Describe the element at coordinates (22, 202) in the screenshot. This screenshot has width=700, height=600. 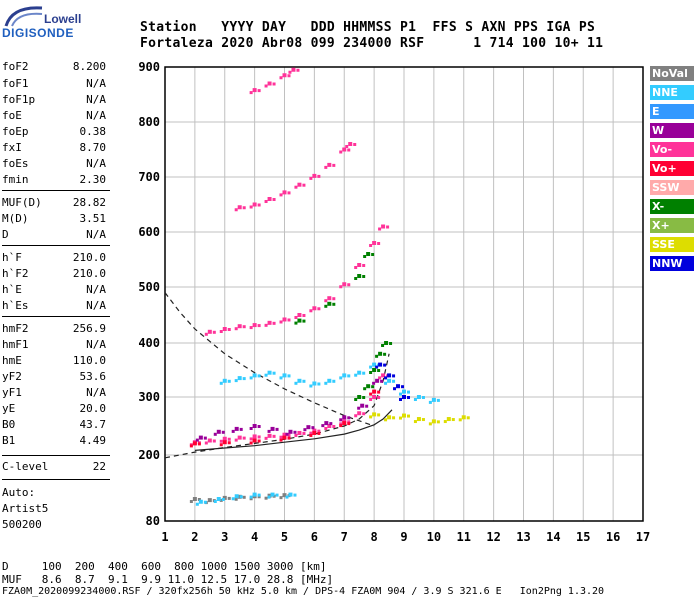
I see `param-label: MUF(D)` at that location.